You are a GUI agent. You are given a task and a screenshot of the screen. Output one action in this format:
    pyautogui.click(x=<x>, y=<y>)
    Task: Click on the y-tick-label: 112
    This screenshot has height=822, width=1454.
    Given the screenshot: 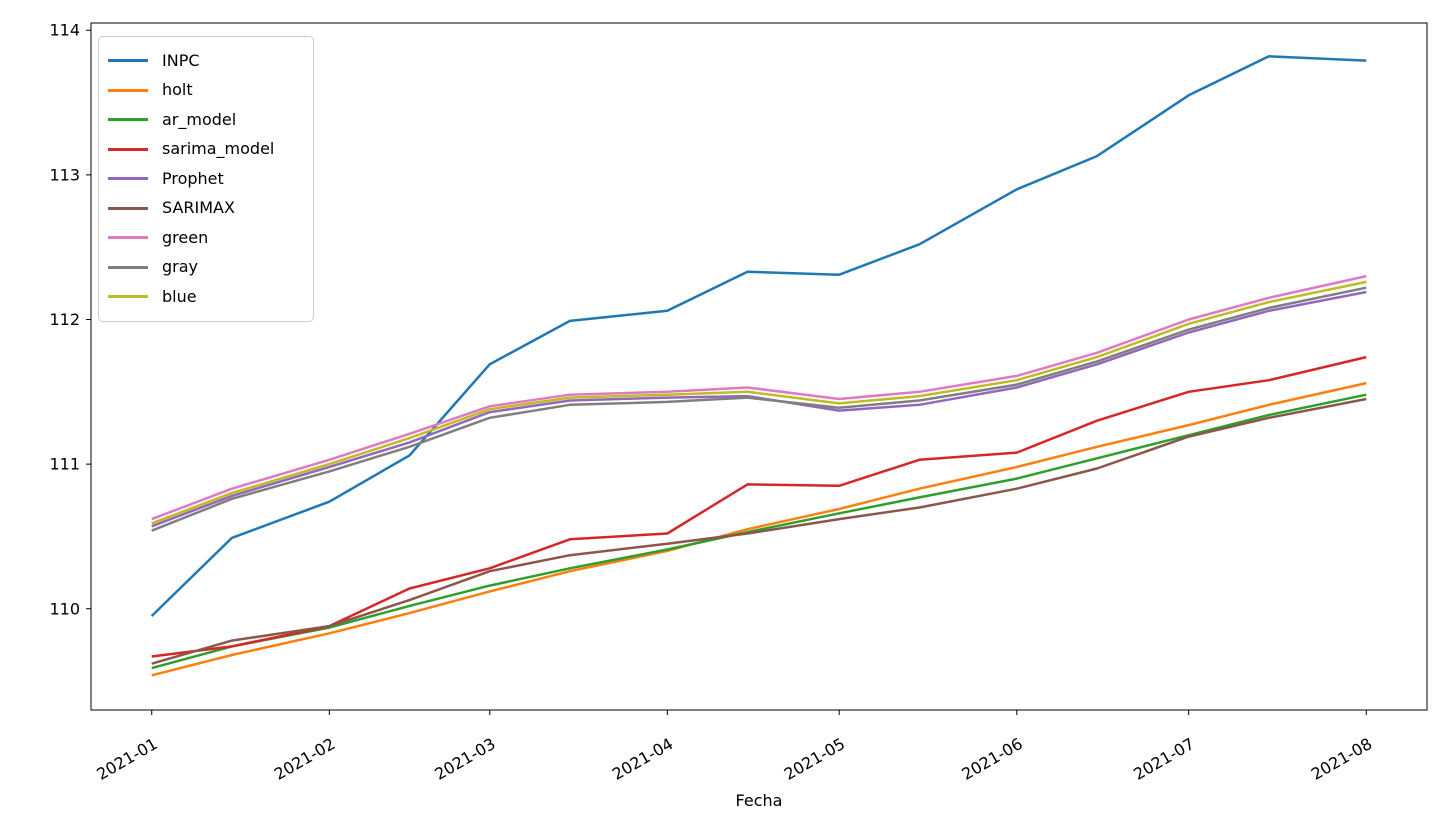 What is the action you would take?
    pyautogui.click(x=64, y=319)
    